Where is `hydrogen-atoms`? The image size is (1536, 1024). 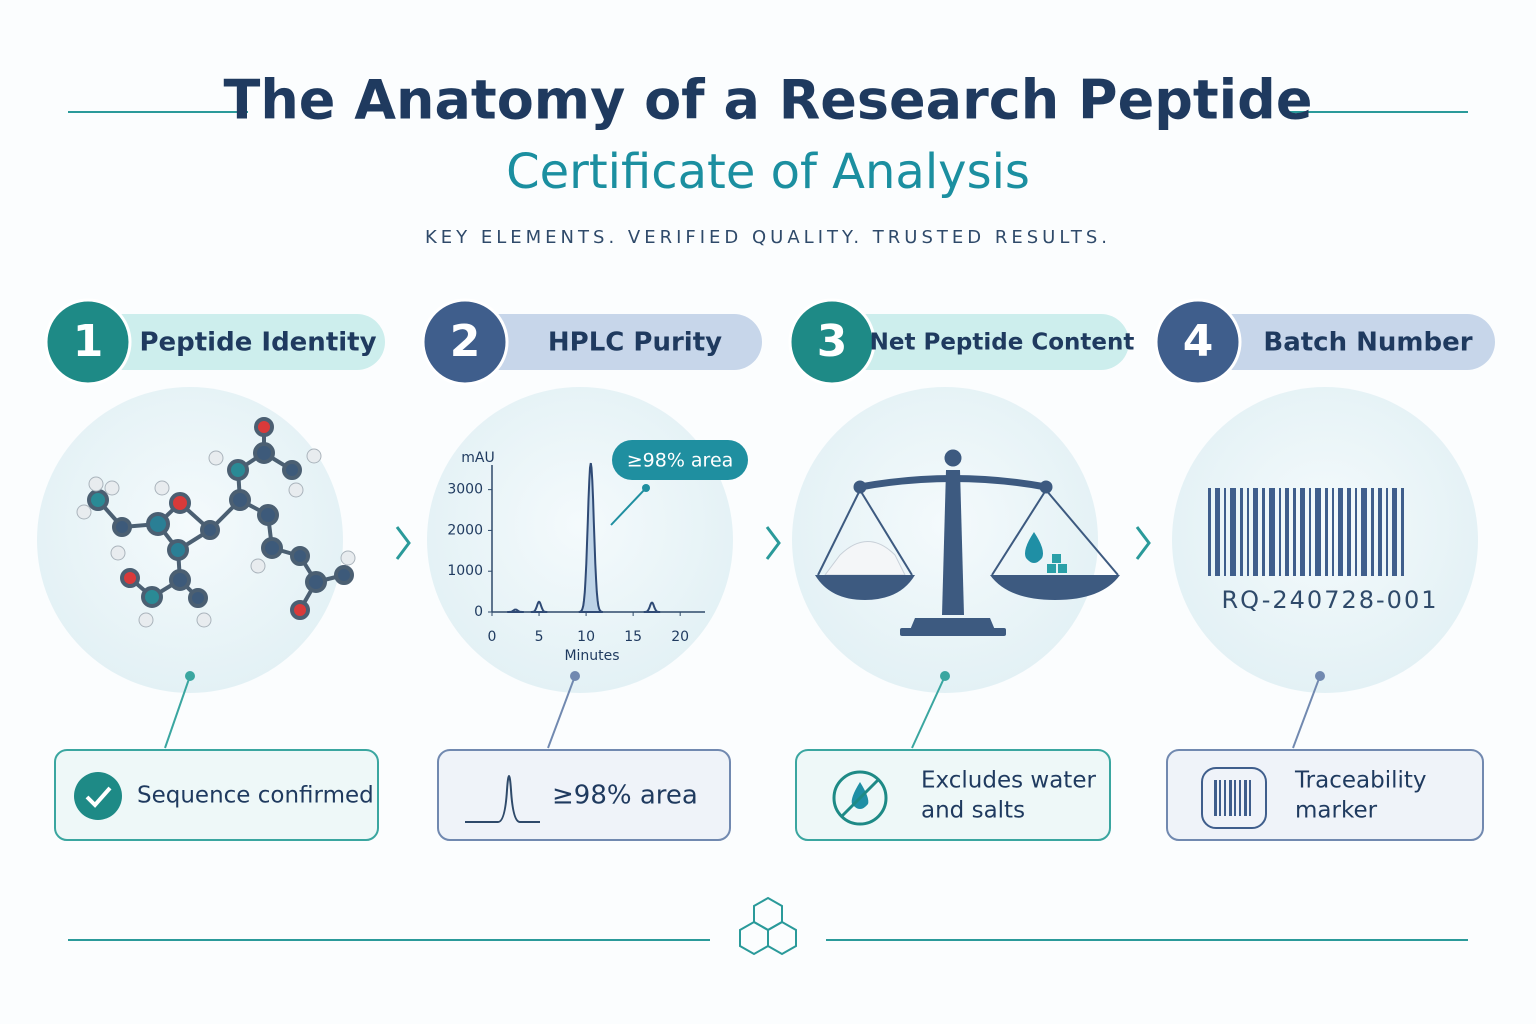
hydrogen-atoms is located at coordinates (216, 538).